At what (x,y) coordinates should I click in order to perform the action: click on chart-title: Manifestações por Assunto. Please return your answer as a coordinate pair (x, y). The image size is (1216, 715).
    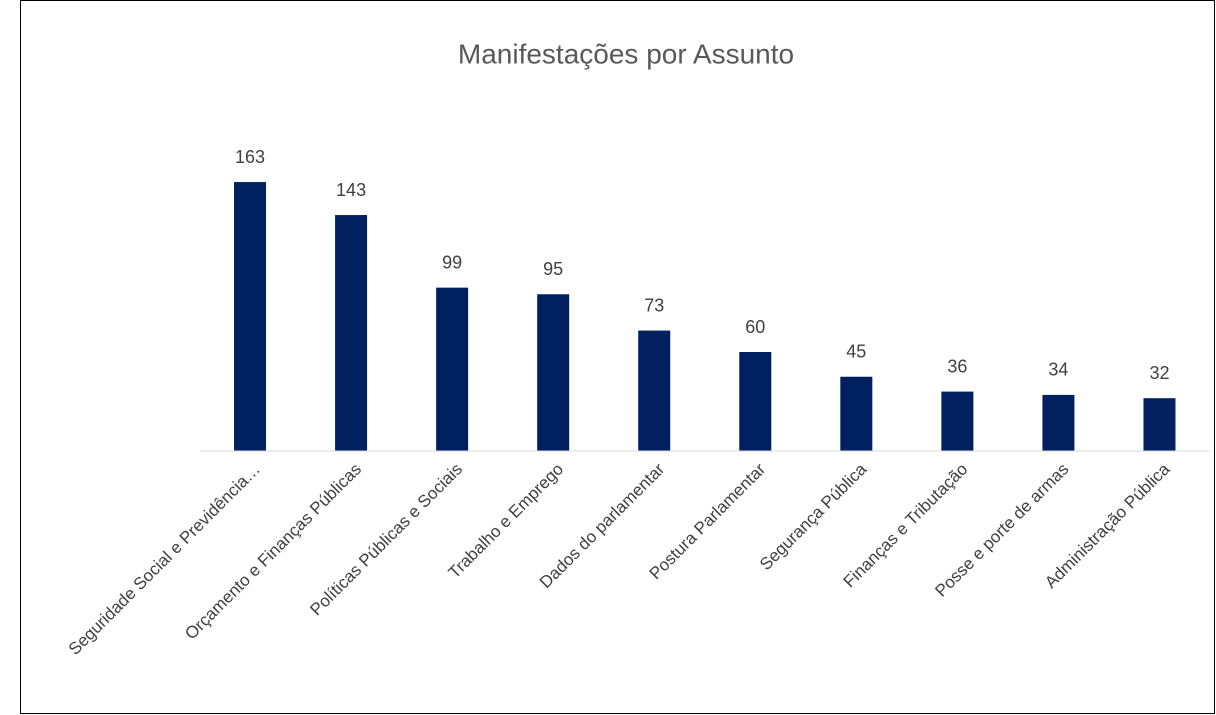
    Looking at the image, I should click on (626, 53).